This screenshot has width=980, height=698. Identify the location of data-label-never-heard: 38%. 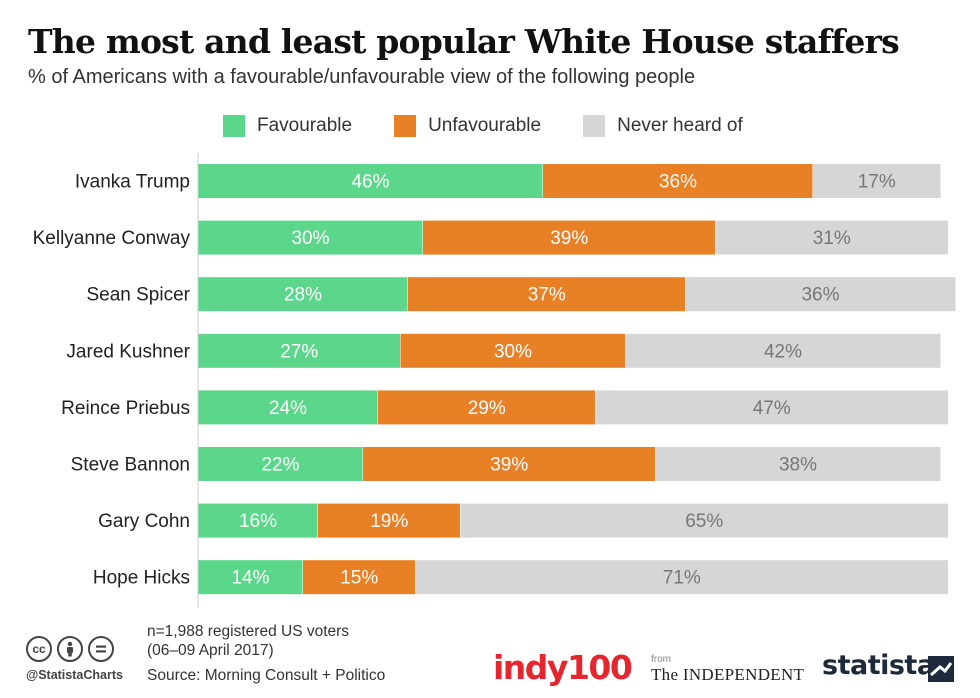
(798, 465).